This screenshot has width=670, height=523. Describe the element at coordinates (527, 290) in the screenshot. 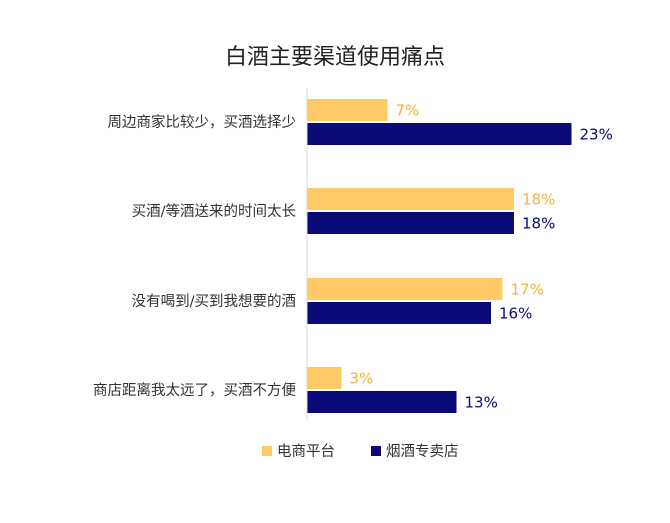

I see `data-label: 17%` at that location.